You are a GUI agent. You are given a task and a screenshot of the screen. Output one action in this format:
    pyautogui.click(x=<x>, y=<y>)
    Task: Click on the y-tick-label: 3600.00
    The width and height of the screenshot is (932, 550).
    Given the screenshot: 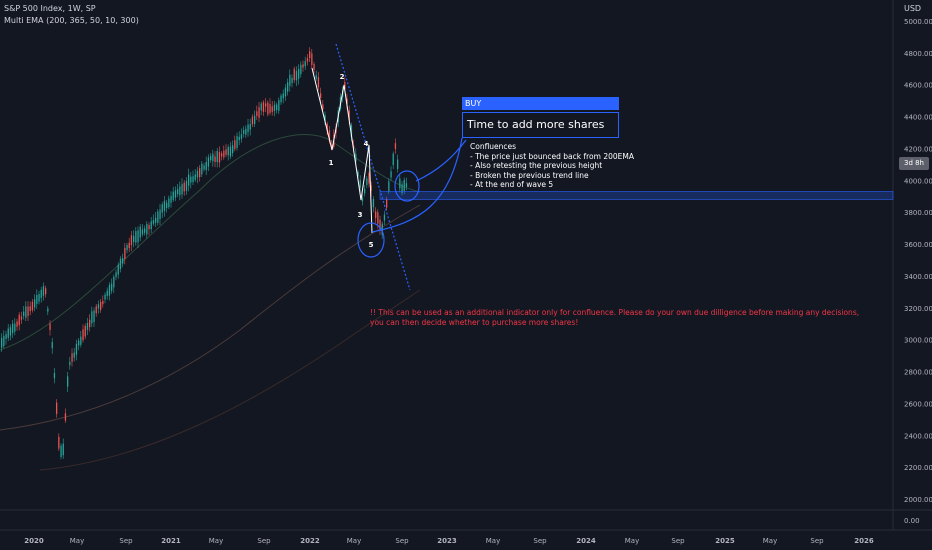 What is the action you would take?
    pyautogui.click(x=918, y=245)
    